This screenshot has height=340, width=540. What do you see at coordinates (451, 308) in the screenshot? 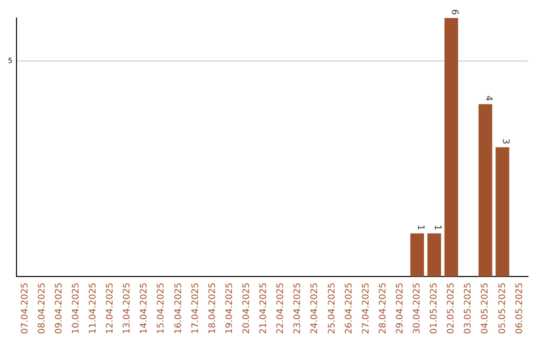
I see `x-tick-label: 02.05.2025` at bounding box center [451, 308].